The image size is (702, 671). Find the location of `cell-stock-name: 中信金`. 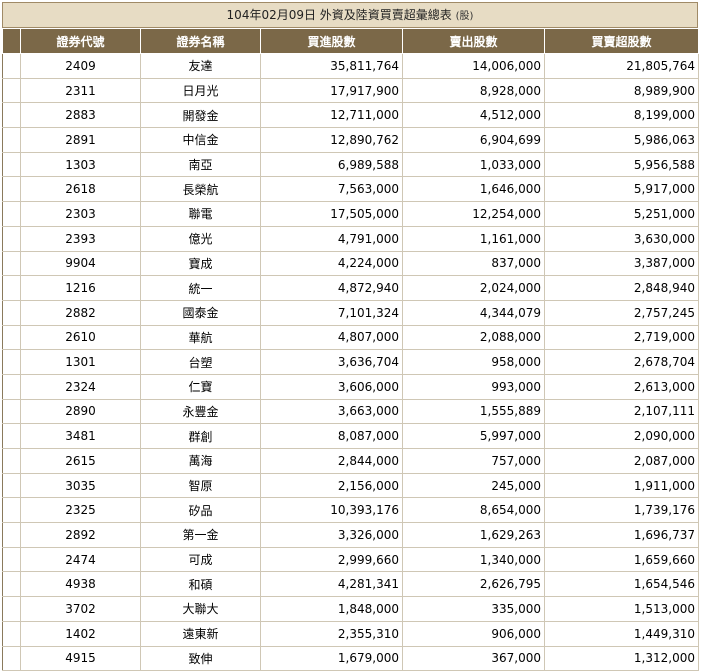

cell-stock-name: 中信金 is located at coordinates (200, 140).